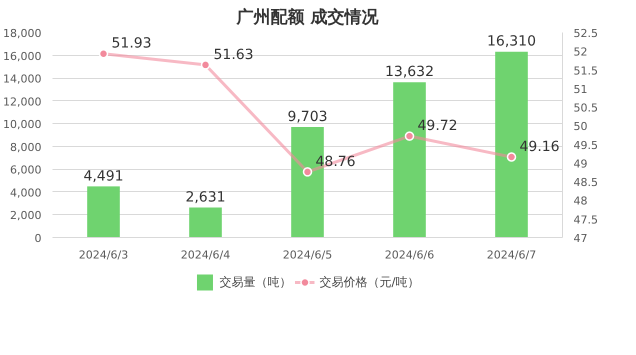 The height and width of the screenshot is (355, 636). I want to click on y2-tick-label: 50, so click(581, 127).